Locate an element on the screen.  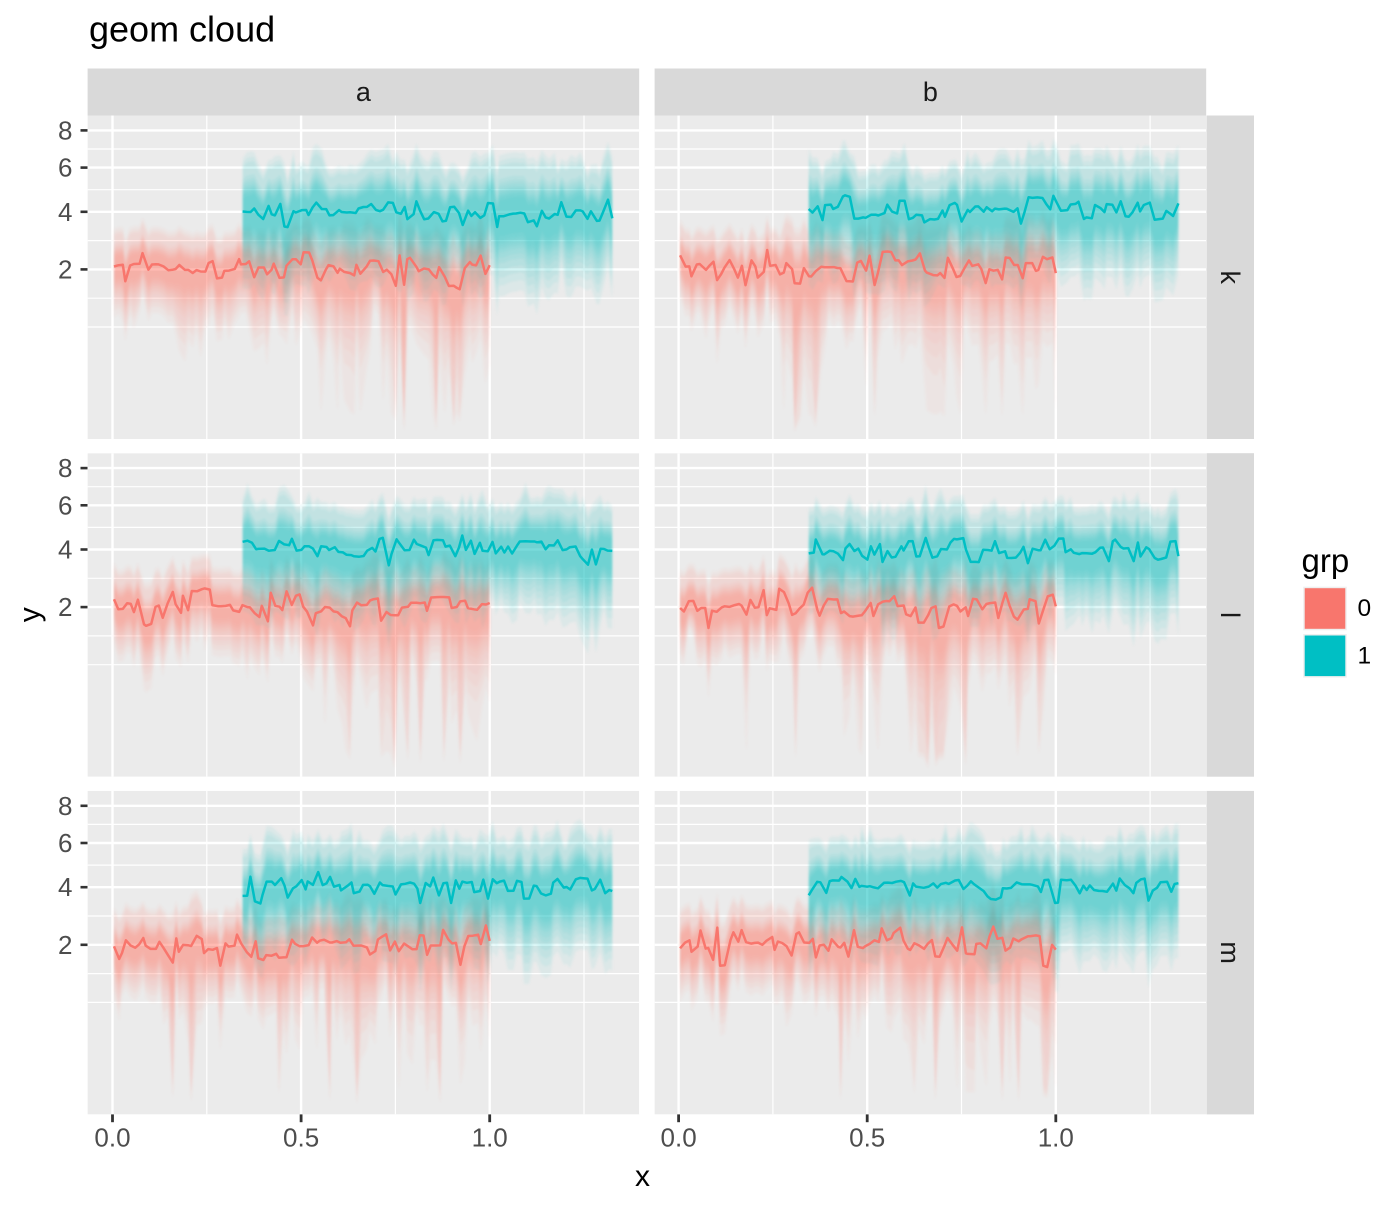
svg-text: grp is located at coordinates (1326, 560).